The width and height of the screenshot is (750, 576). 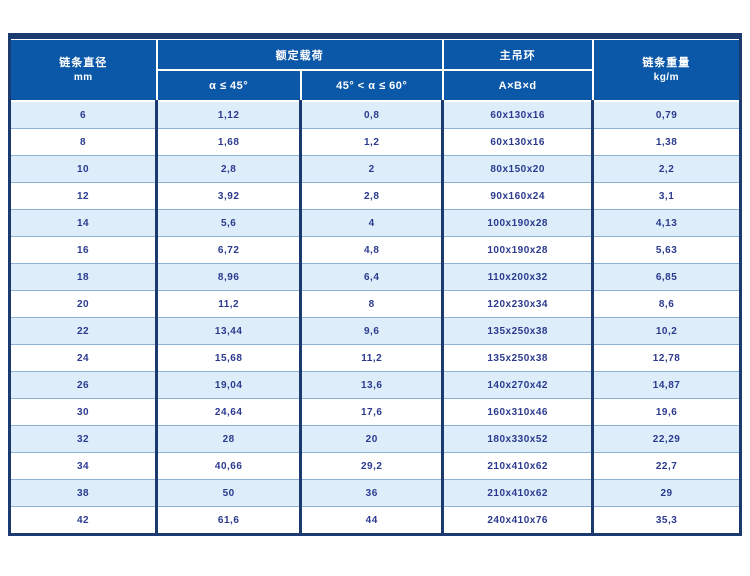 I want to click on table-cell: 6,72, so click(x=228, y=250).